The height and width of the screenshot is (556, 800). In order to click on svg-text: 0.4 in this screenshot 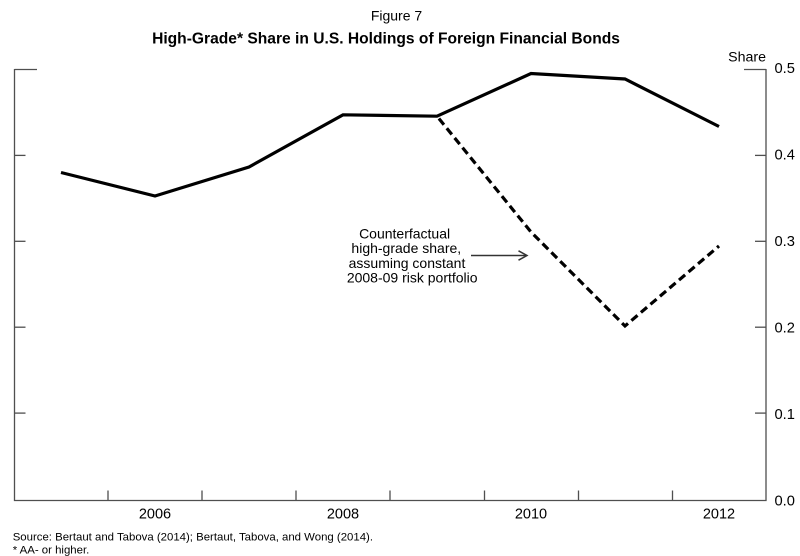, I will do `click(785, 155)`.